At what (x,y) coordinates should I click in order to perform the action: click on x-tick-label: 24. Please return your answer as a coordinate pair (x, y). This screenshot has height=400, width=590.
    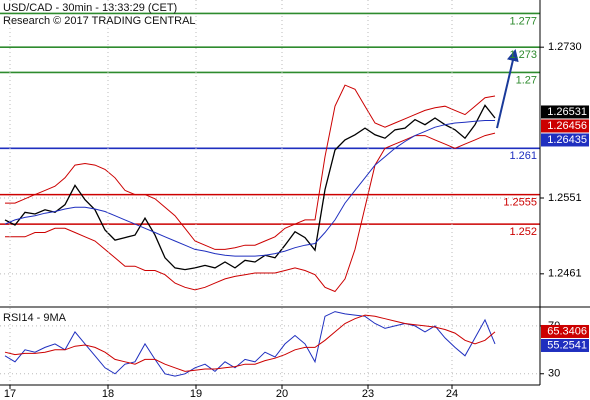
    Looking at the image, I should click on (452, 394).